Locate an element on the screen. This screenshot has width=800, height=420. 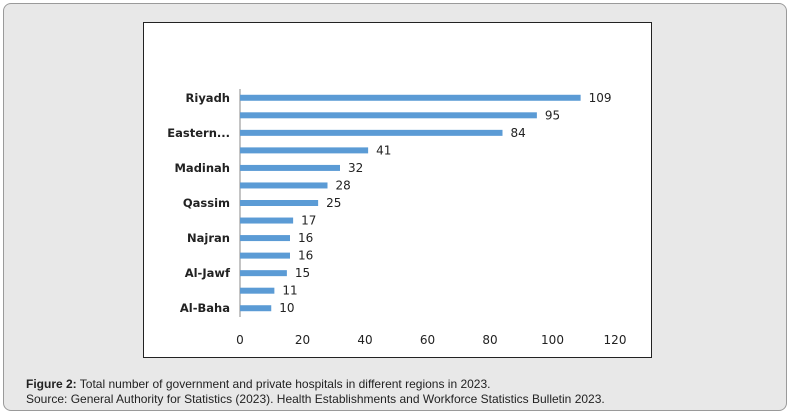
category-label: Qassim is located at coordinates (206, 203).